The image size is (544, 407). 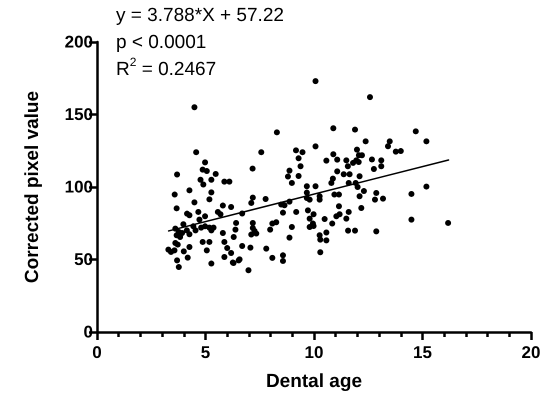 What do you see at coordinates (531, 352) in the screenshot?
I see `x-tick-label: 20` at bounding box center [531, 352].